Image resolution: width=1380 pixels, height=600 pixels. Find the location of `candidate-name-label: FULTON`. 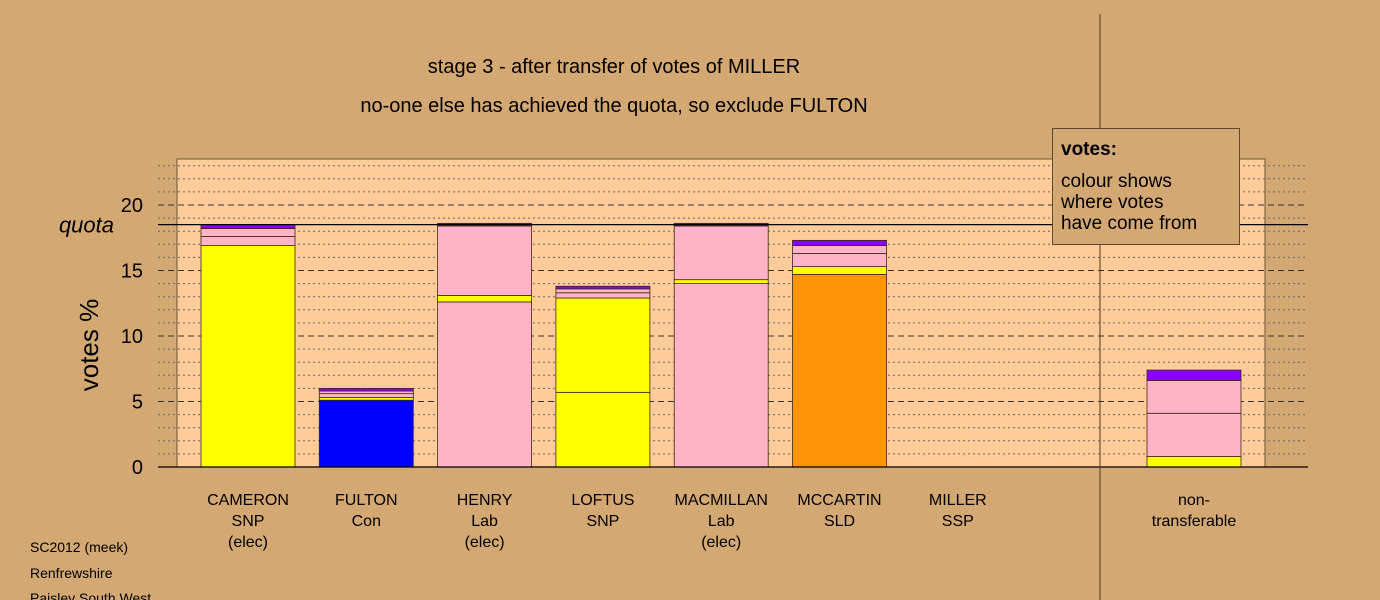

candidate-name-label: FULTON is located at coordinates (366, 500).